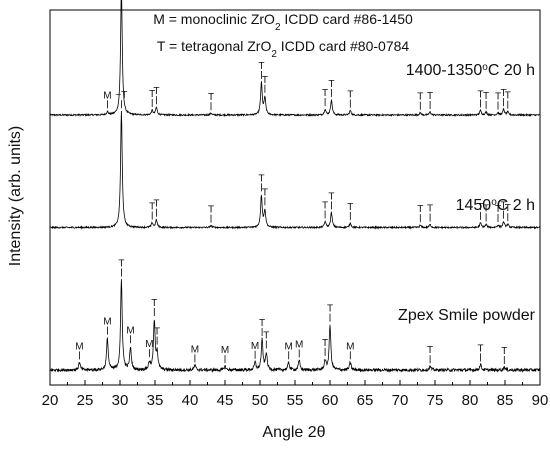 The height and width of the screenshot is (449, 550). What do you see at coordinates (505, 400) in the screenshot?
I see `x-tick-label: 85` at bounding box center [505, 400].